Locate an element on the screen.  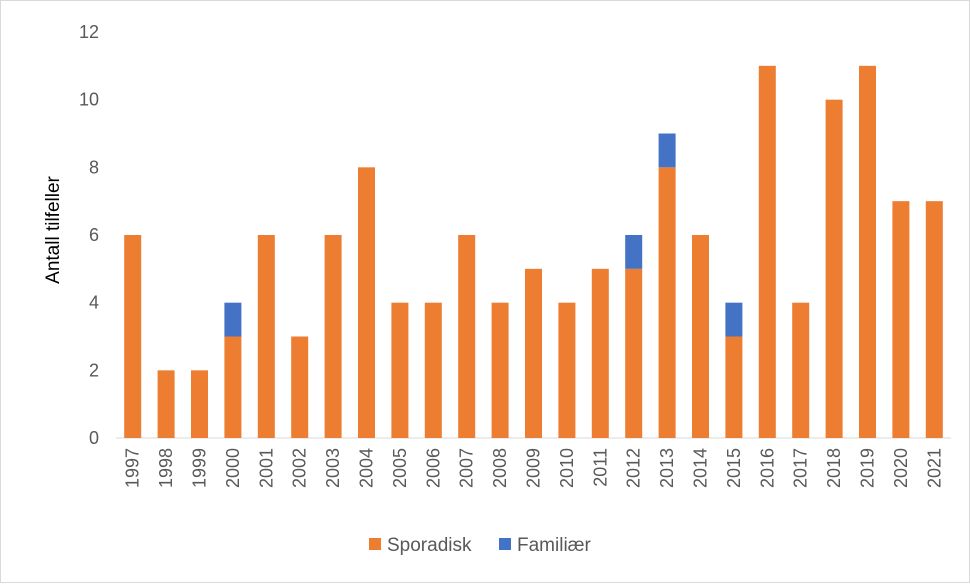
x-tick-label: 2004 is located at coordinates (367, 468).